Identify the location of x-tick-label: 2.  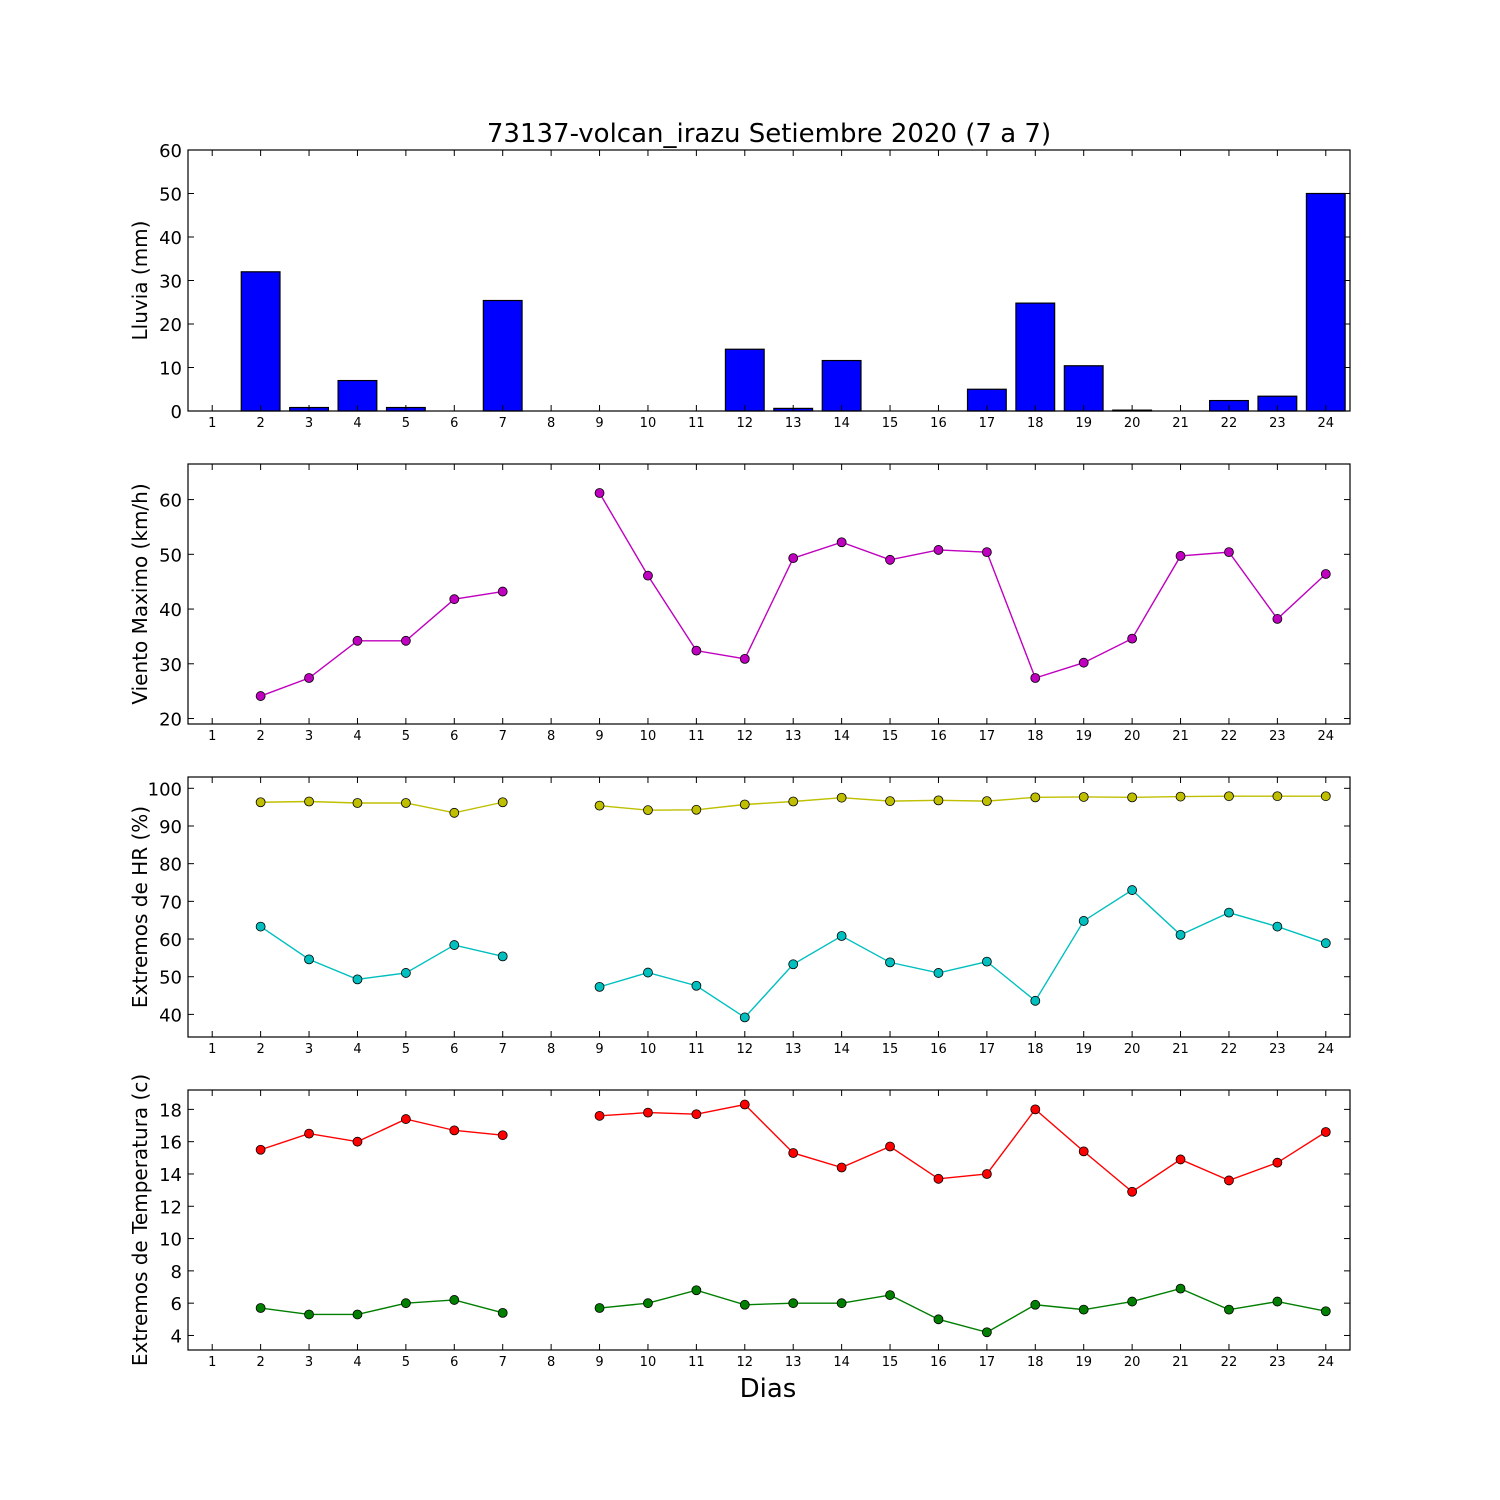
(260, 1049).